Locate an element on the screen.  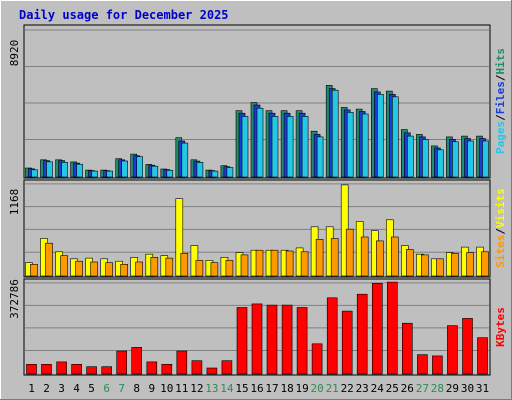
x-tick-label-day-20: 20 is located at coordinates (316, 388).